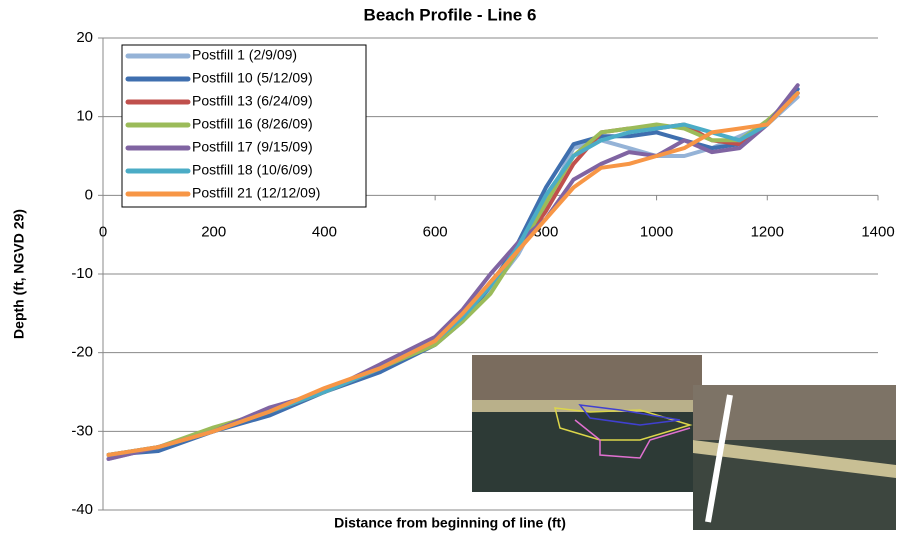 This screenshot has width=901, height=543. Describe the element at coordinates (19, 274) in the screenshot. I see `y-axis-label: Depth (ft, NGVD 29)` at that location.